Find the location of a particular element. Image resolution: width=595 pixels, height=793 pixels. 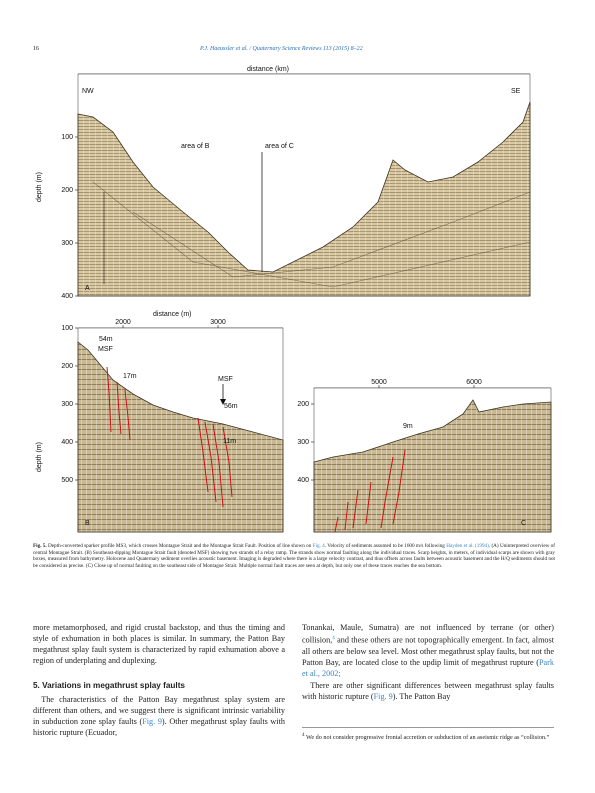

panel-b-seismic-section is located at coordinates (180, 437).